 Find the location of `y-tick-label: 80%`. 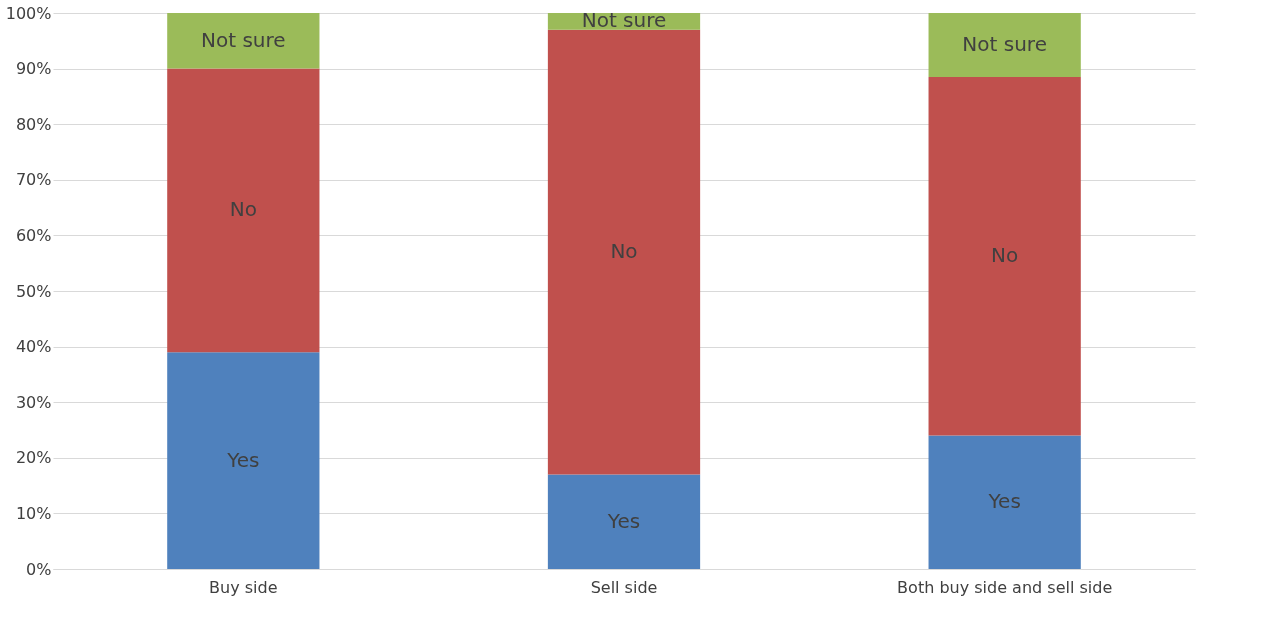

y-tick-label: 80% is located at coordinates (33, 124).